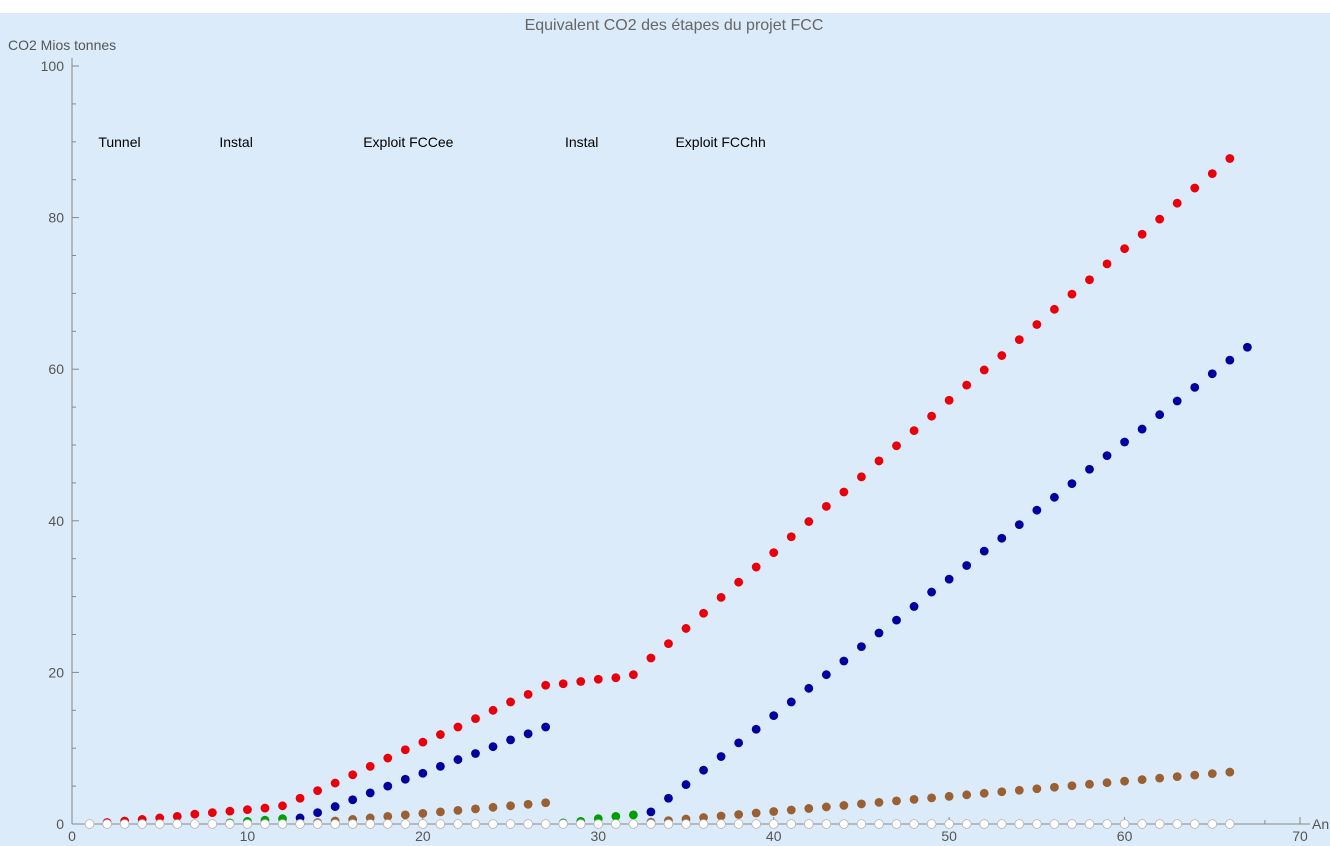  What do you see at coordinates (119, 142) in the screenshot?
I see `stage-annotation: Tunnel` at bounding box center [119, 142].